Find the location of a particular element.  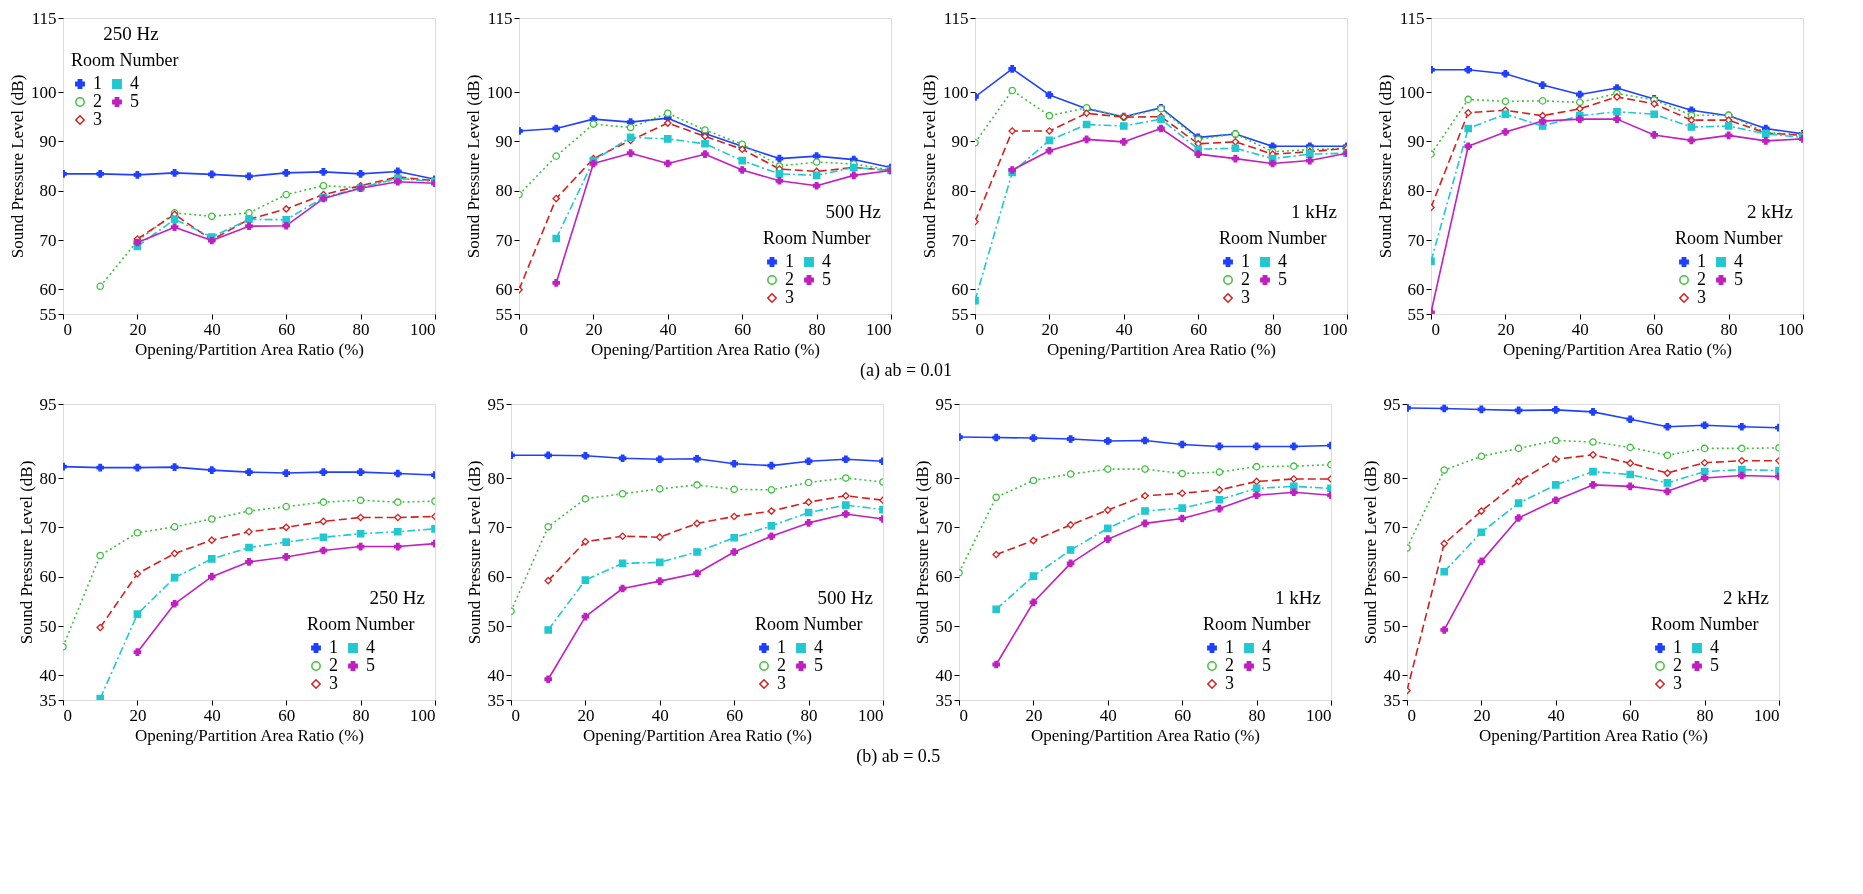

text: 2 kHz is located at coordinates (1746, 597).